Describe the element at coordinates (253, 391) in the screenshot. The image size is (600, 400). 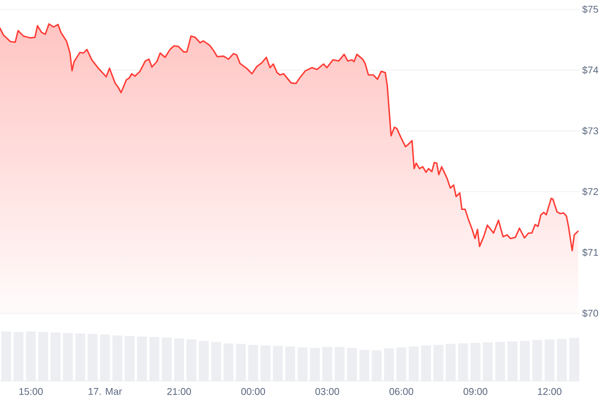
I see `x-tick-label: 00:00` at that location.